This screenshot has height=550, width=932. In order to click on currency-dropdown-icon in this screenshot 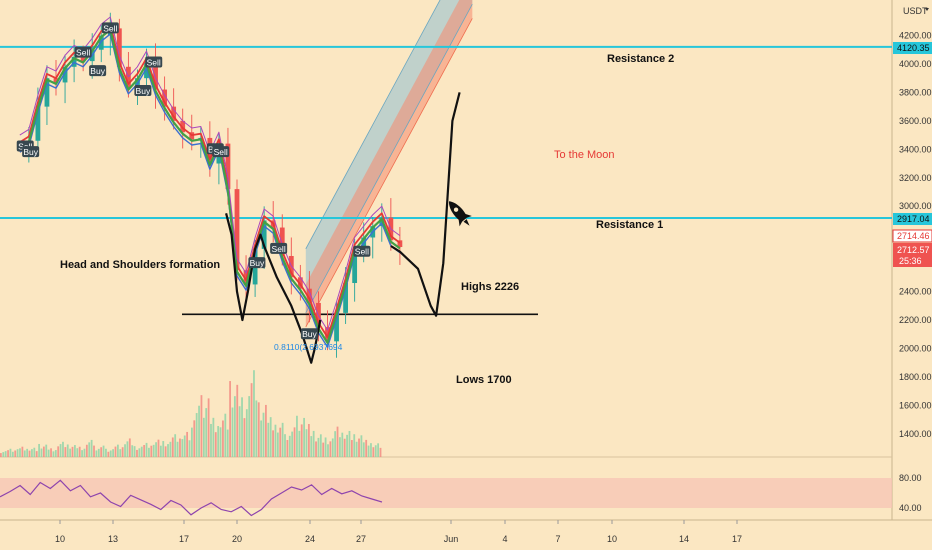, I will do `click(927, 9)`.